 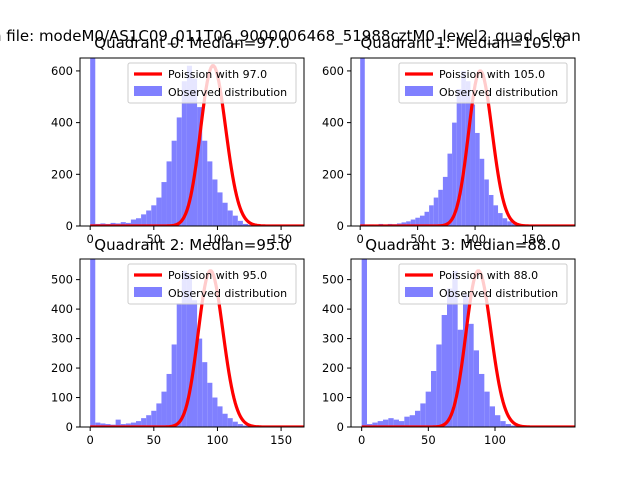 What do you see at coordinates (217, 74) in the screenshot?
I see `legend-poisson-label: Poission with 97.0` at bounding box center [217, 74].